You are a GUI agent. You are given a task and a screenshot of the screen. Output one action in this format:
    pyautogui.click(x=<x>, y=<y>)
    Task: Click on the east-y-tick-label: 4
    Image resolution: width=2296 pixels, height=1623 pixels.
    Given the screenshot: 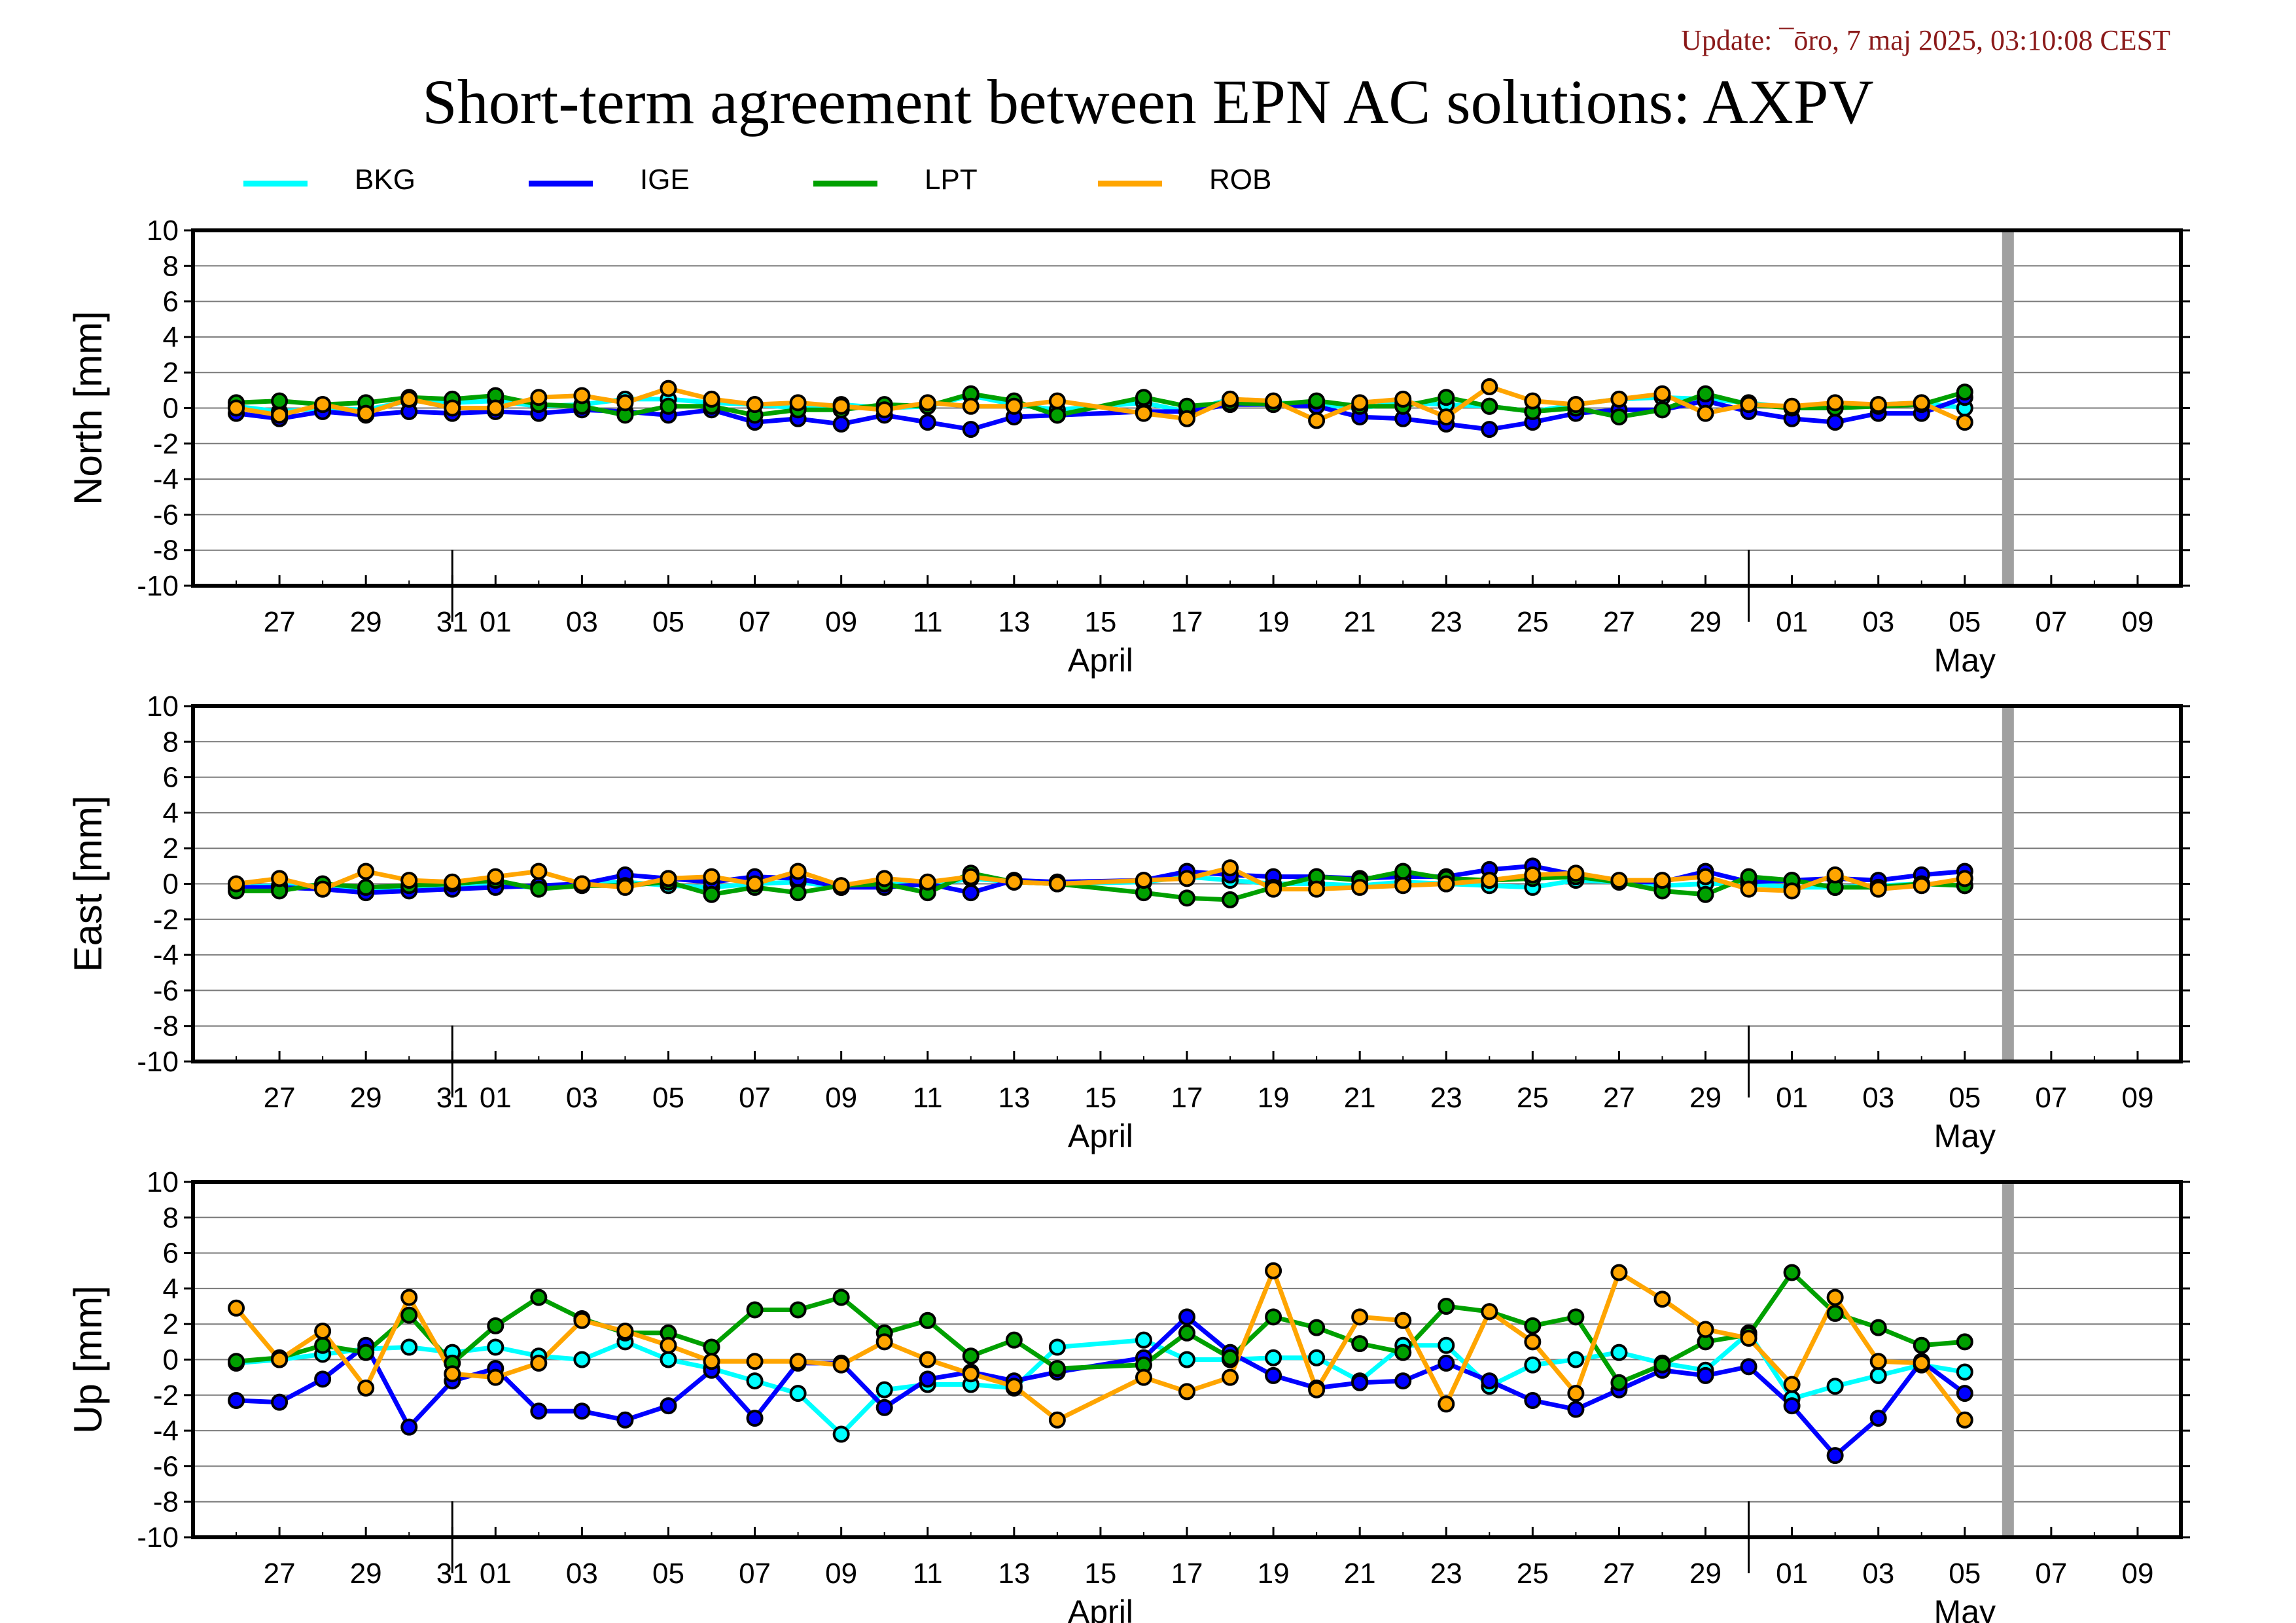 What is the action you would take?
    pyautogui.click(x=171, y=813)
    